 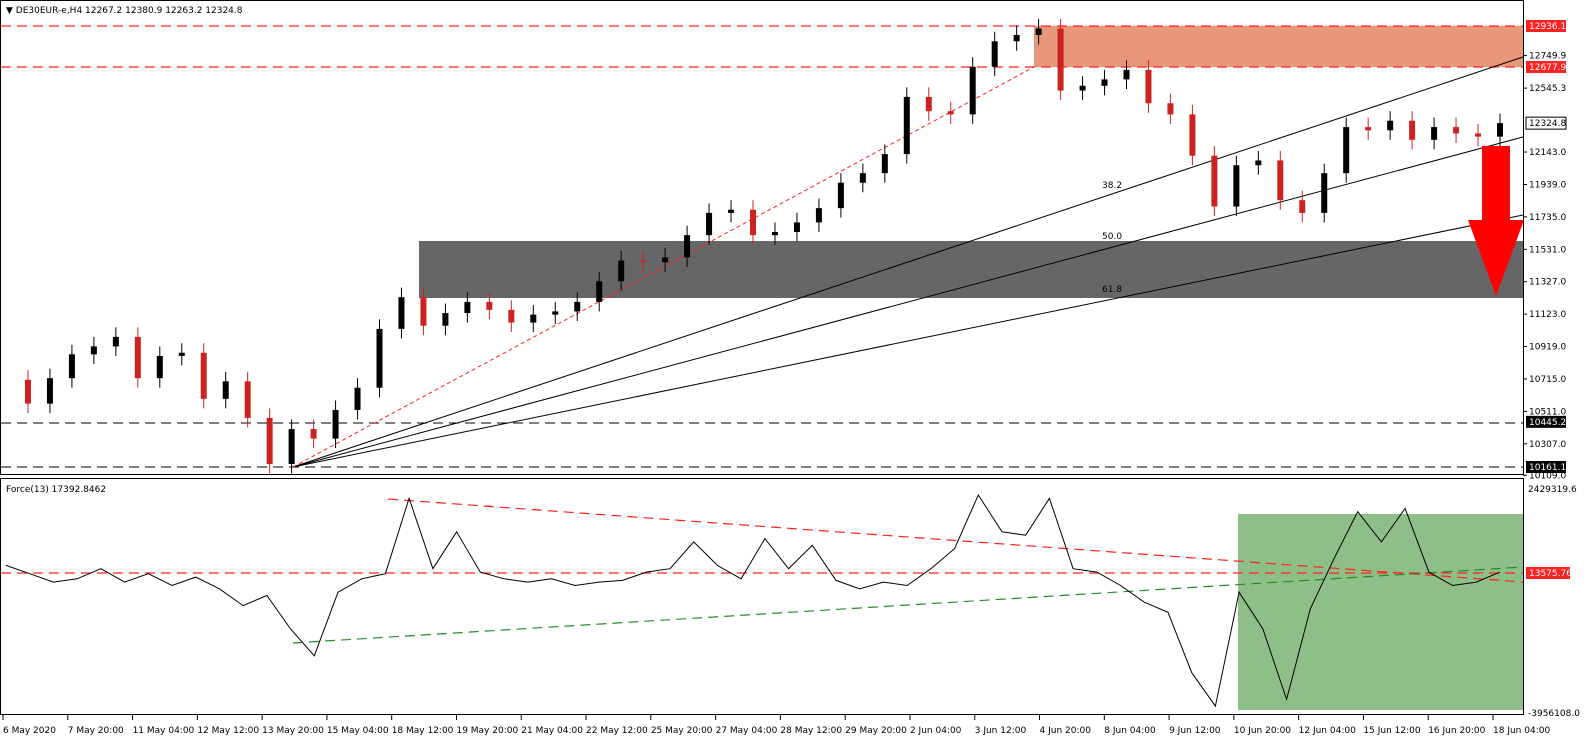 I want to click on time-tick-label: 21 May 04:00, so click(x=552, y=731).